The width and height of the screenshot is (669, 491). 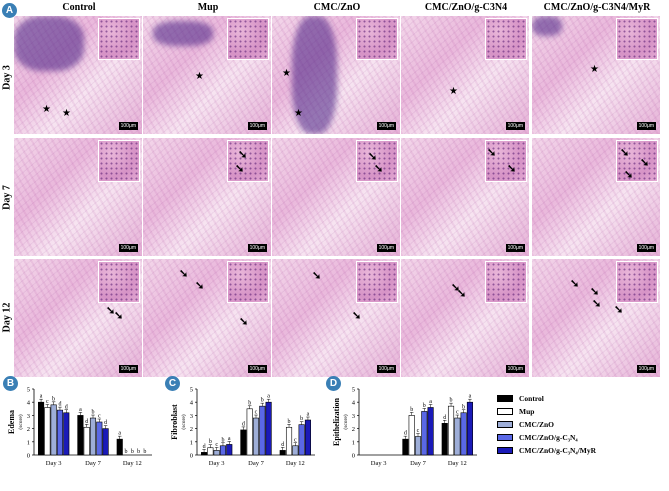 What do you see at coordinates (207, 75) in the screenshot?
I see `histology-image: ★ 100μm` at bounding box center [207, 75].